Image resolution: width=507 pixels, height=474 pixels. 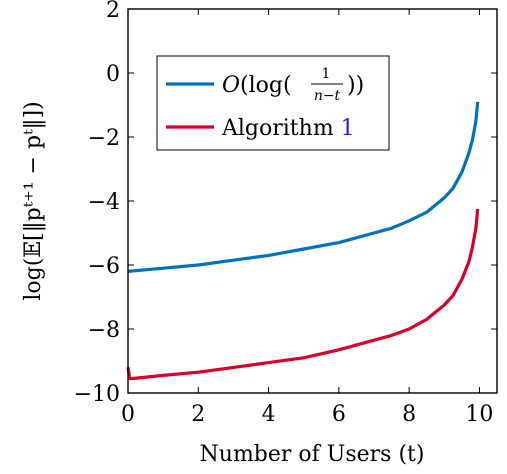 I want to click on y-tick-label: −10, so click(x=97, y=394).